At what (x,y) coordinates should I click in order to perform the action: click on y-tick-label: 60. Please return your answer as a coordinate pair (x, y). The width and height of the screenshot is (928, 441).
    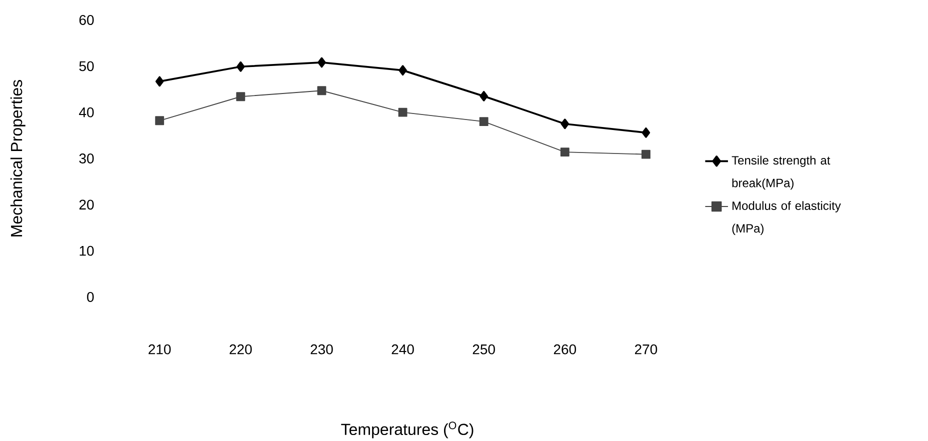
    Looking at the image, I should click on (86, 20).